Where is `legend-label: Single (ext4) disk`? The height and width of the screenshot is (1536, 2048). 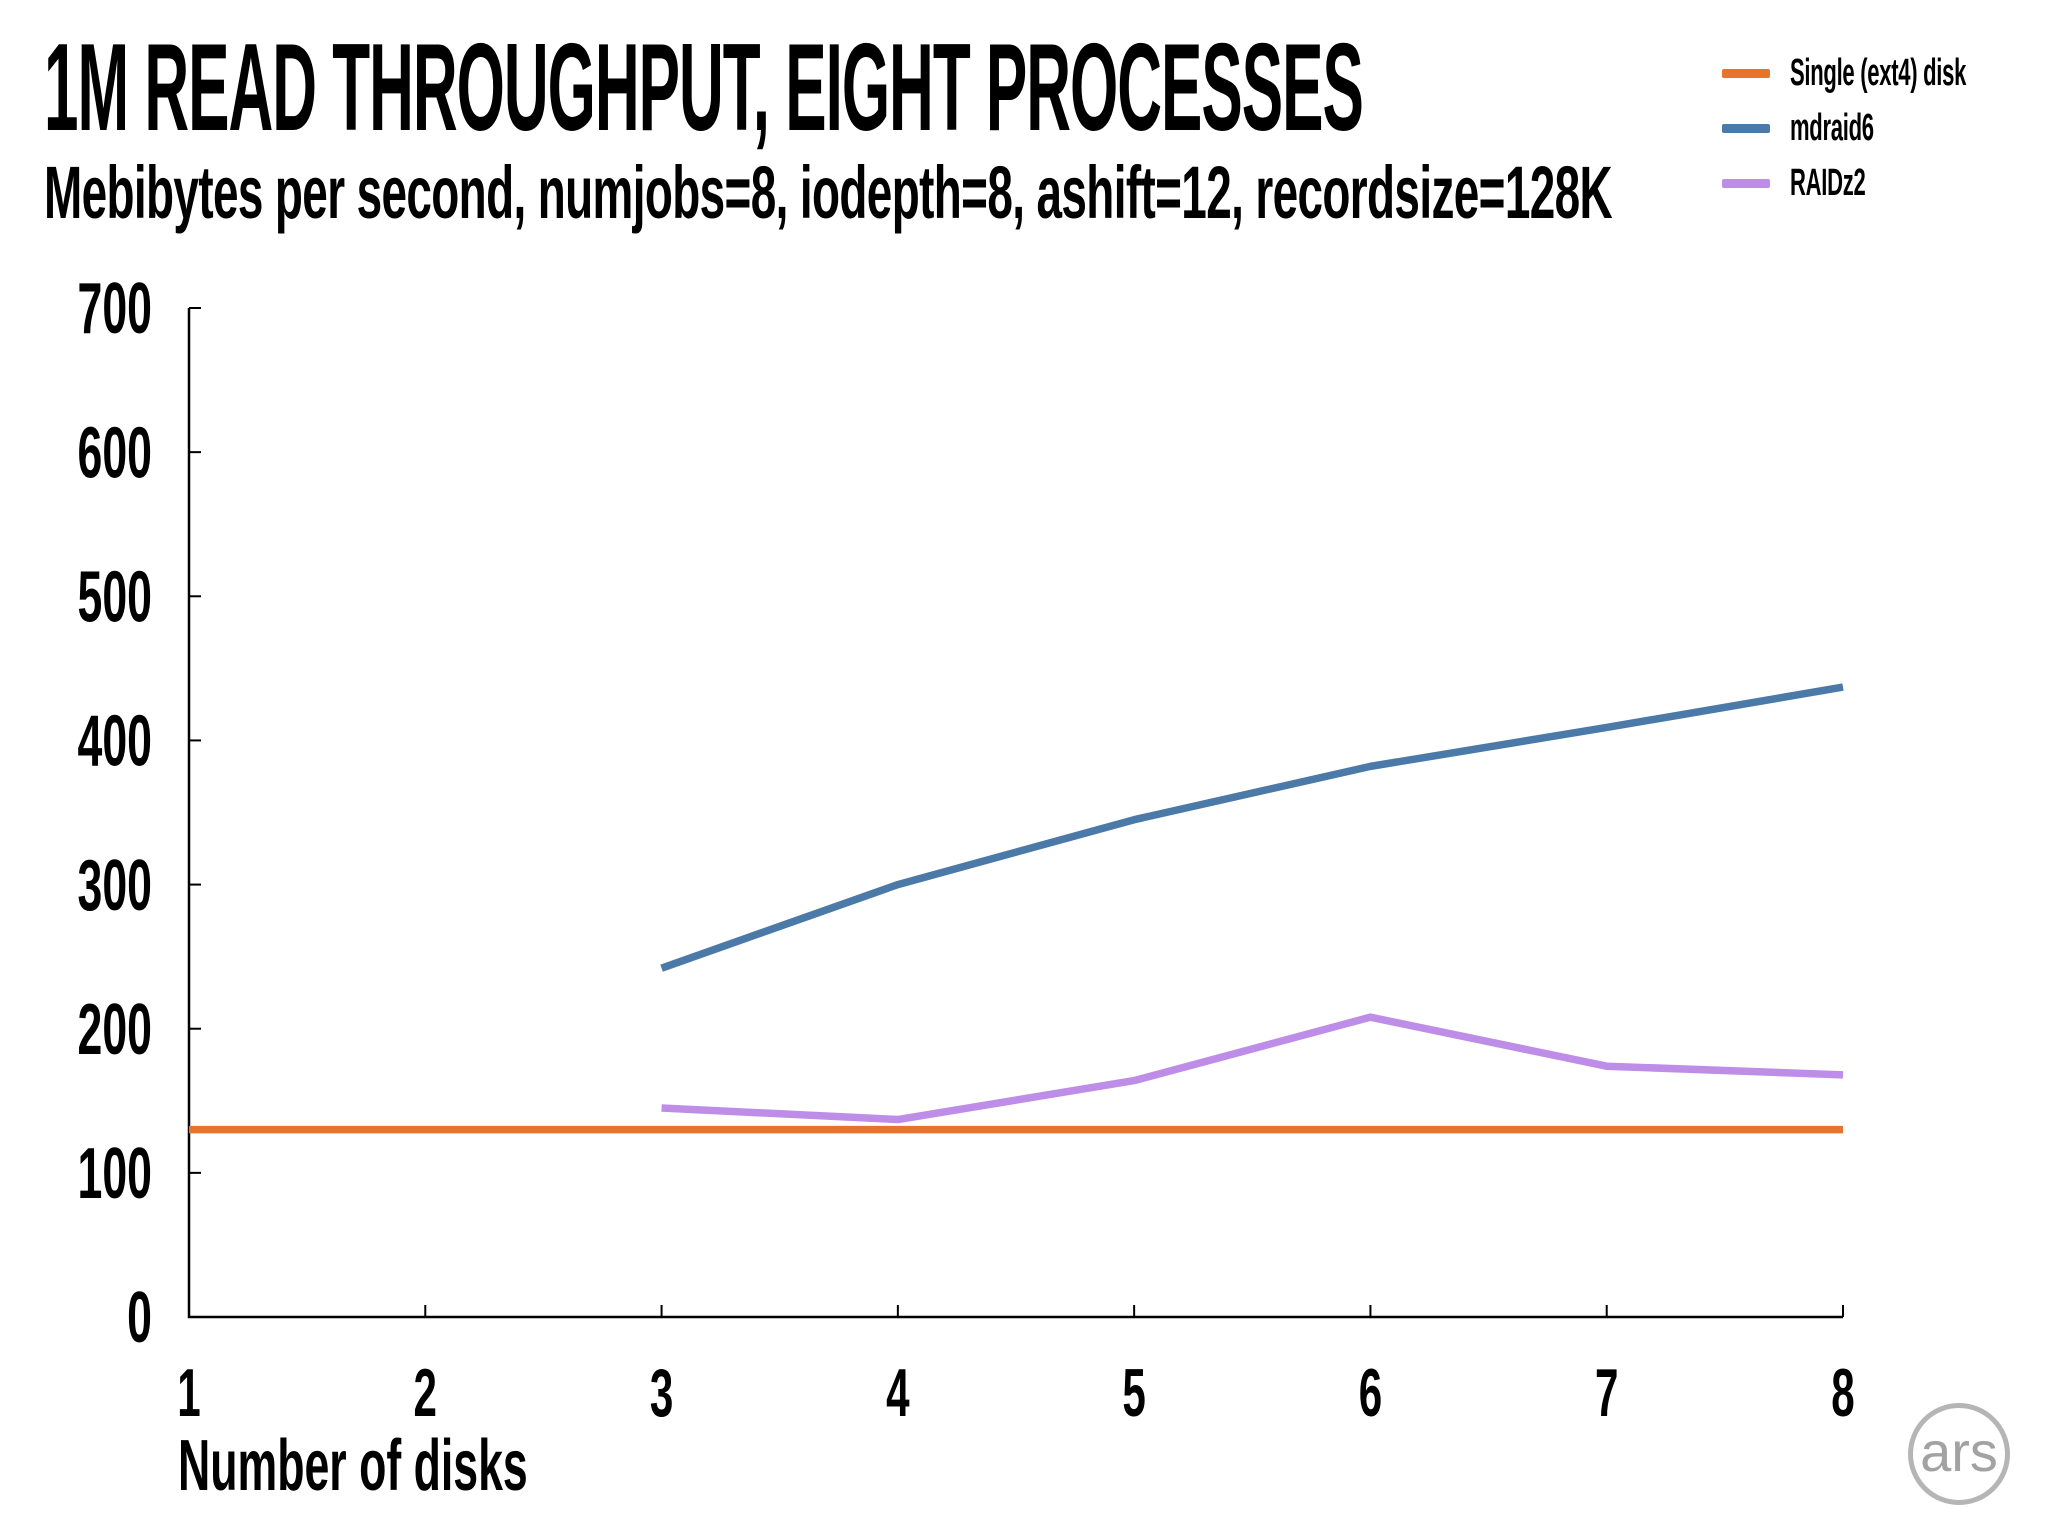
legend-label: Single (ext4) disk is located at coordinates (1878, 73).